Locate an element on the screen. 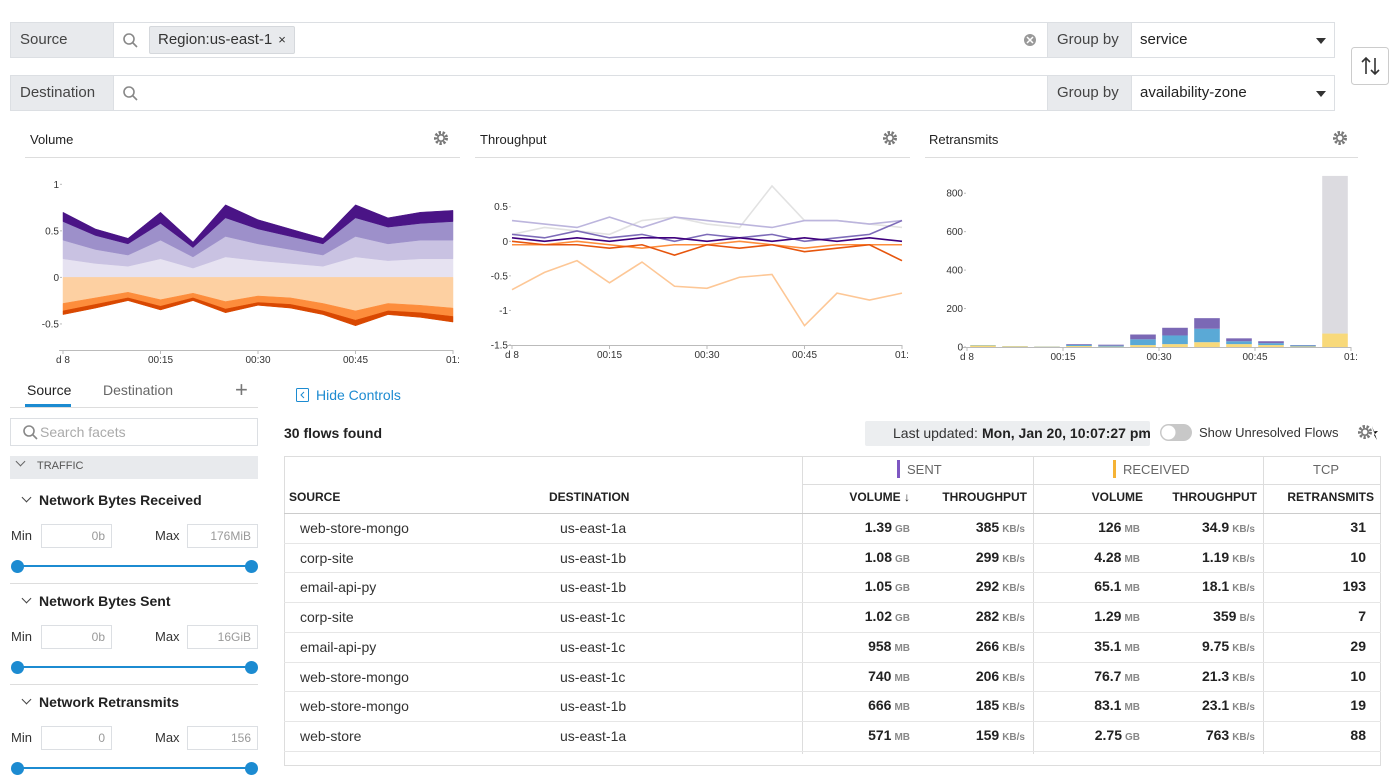 The width and height of the screenshot is (1400, 775). tag-close: × is located at coordinates (282, 39).